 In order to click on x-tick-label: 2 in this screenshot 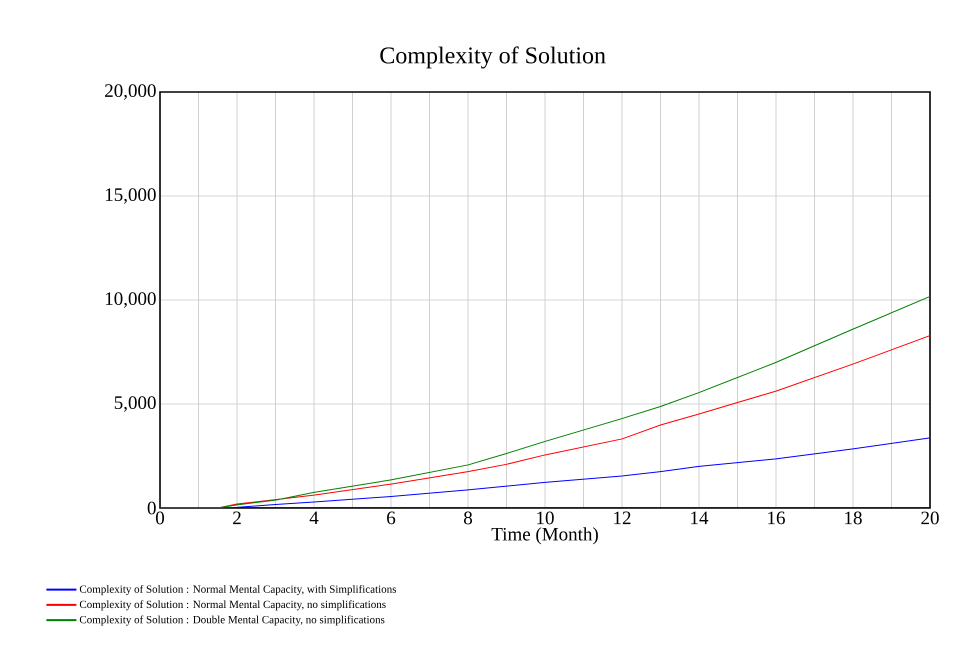, I will do `click(237, 518)`.